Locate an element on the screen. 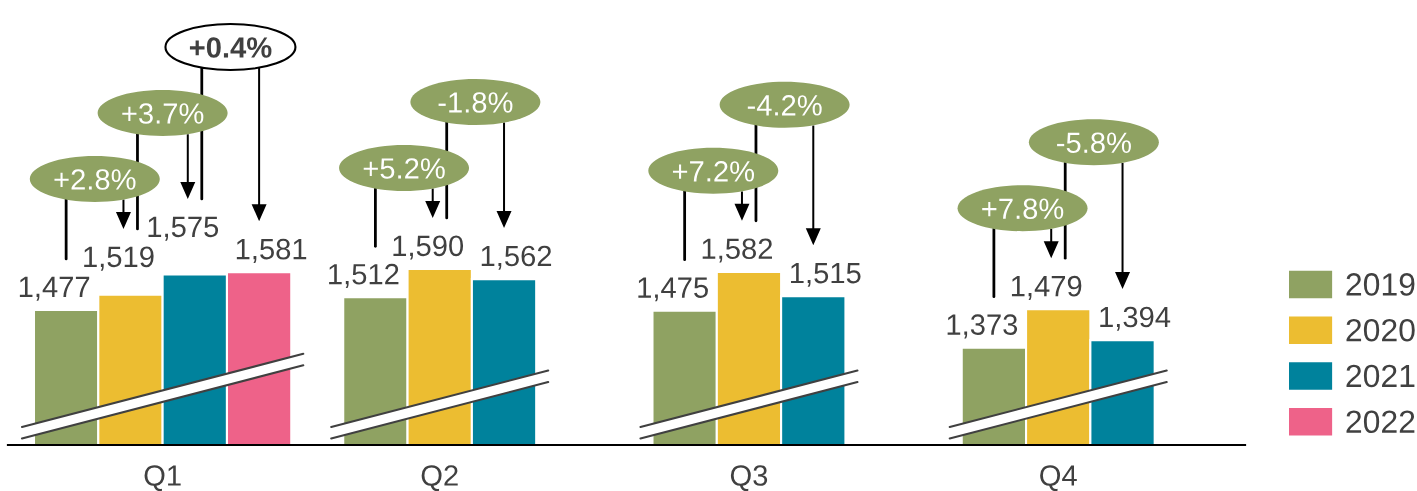 The width and height of the screenshot is (1417, 491). data-label: 1,562 is located at coordinates (516, 257).